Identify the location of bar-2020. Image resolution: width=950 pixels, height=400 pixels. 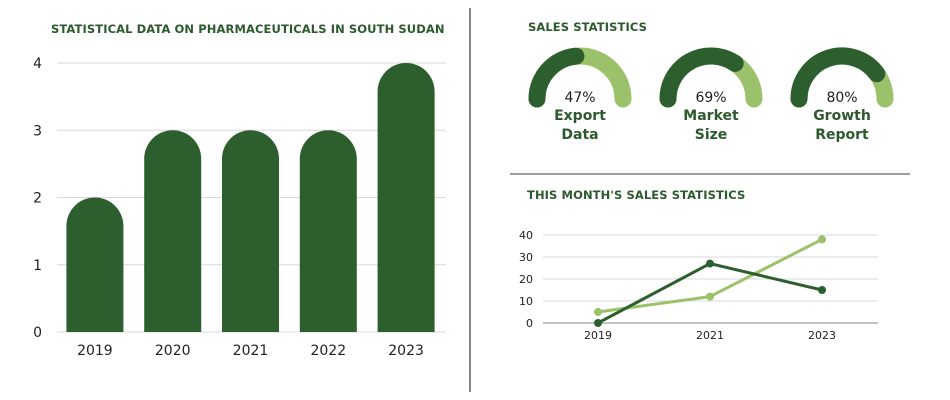
(173, 231).